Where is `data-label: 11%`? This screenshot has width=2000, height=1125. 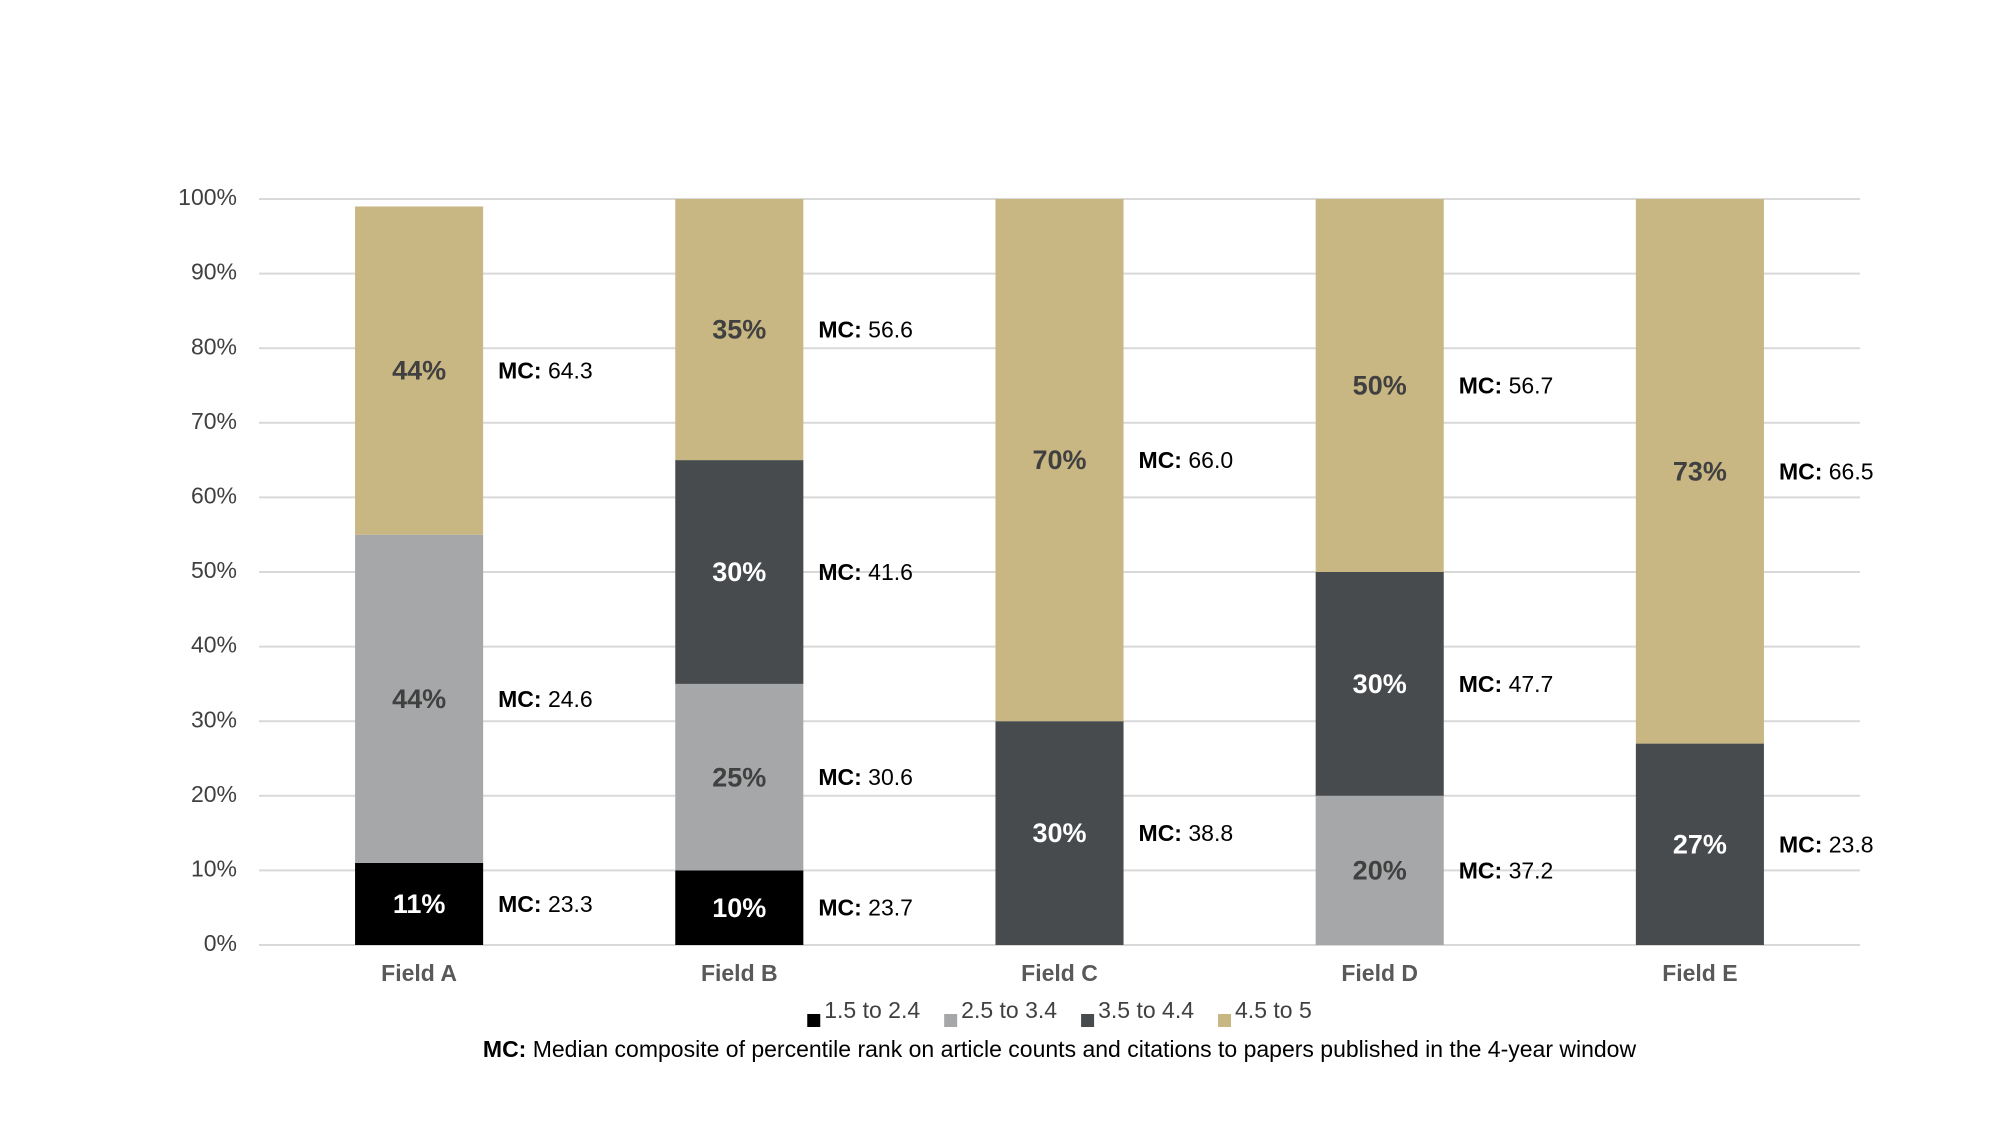
data-label: 11% is located at coordinates (419, 904).